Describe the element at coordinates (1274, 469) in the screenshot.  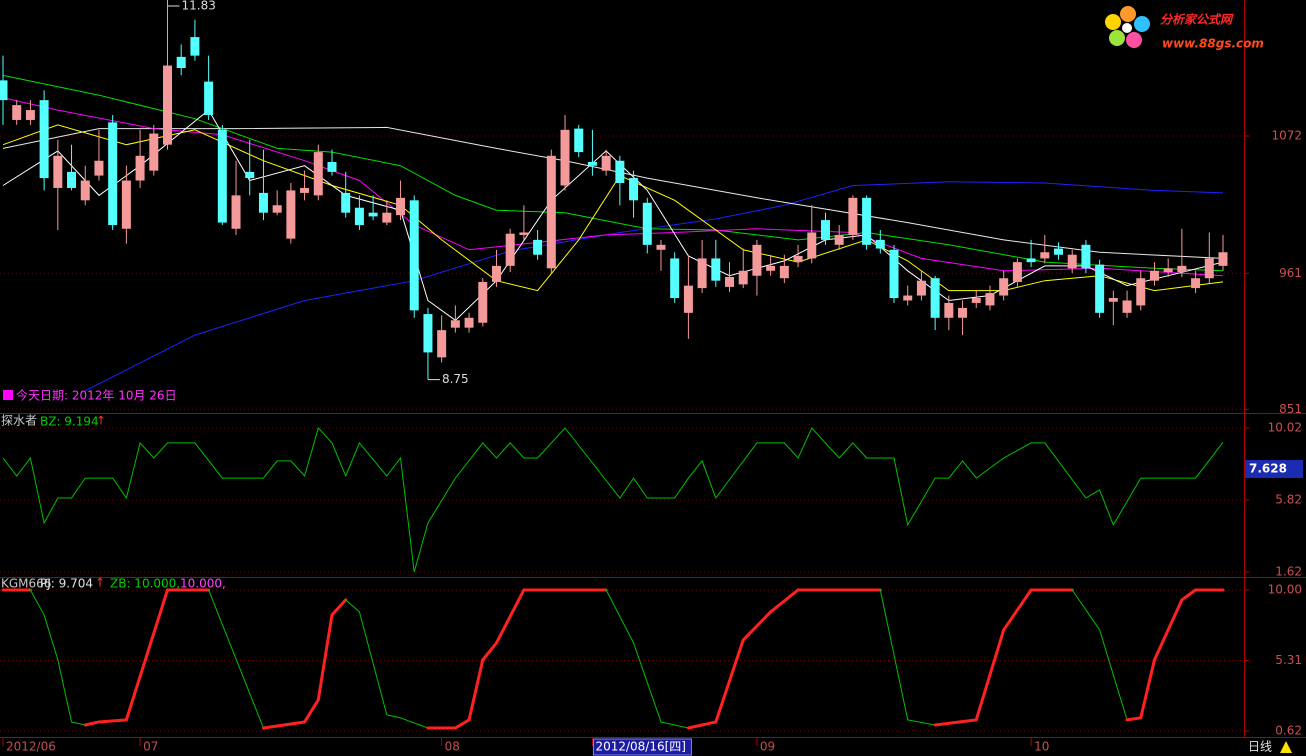
I see `current-value-box` at that location.